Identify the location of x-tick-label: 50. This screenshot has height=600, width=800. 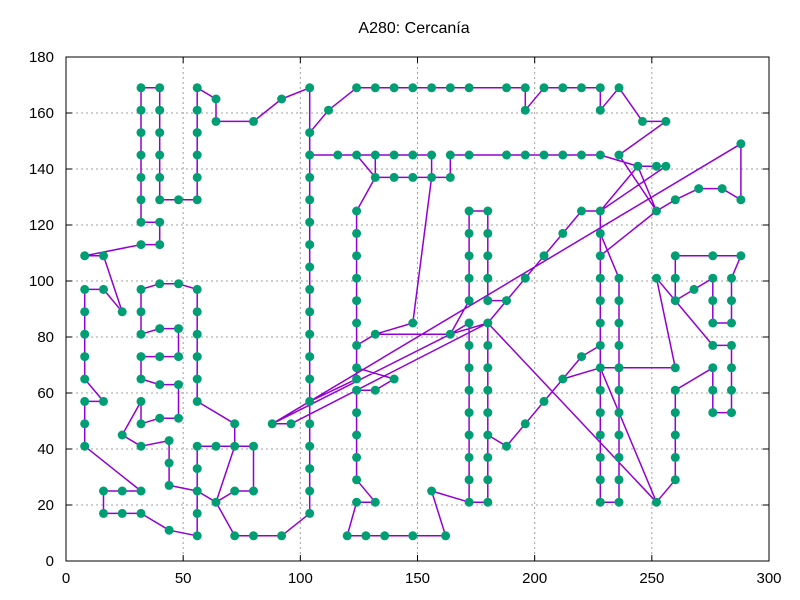
(183, 578).